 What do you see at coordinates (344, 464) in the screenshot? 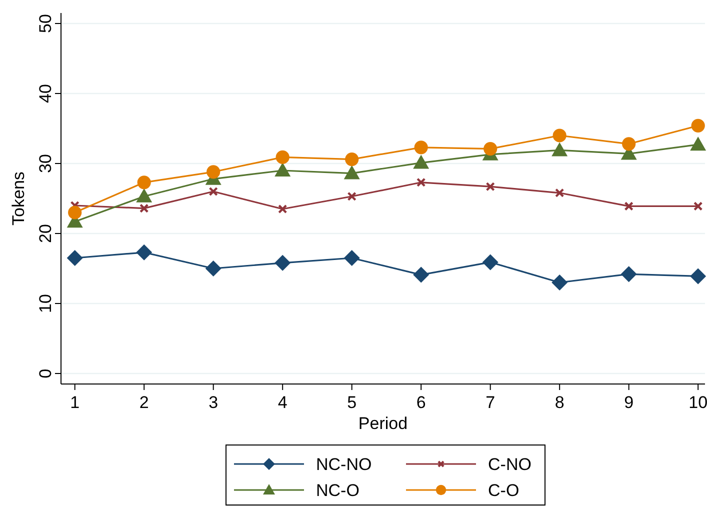
I see `legend-label: NC-NO` at bounding box center [344, 464].